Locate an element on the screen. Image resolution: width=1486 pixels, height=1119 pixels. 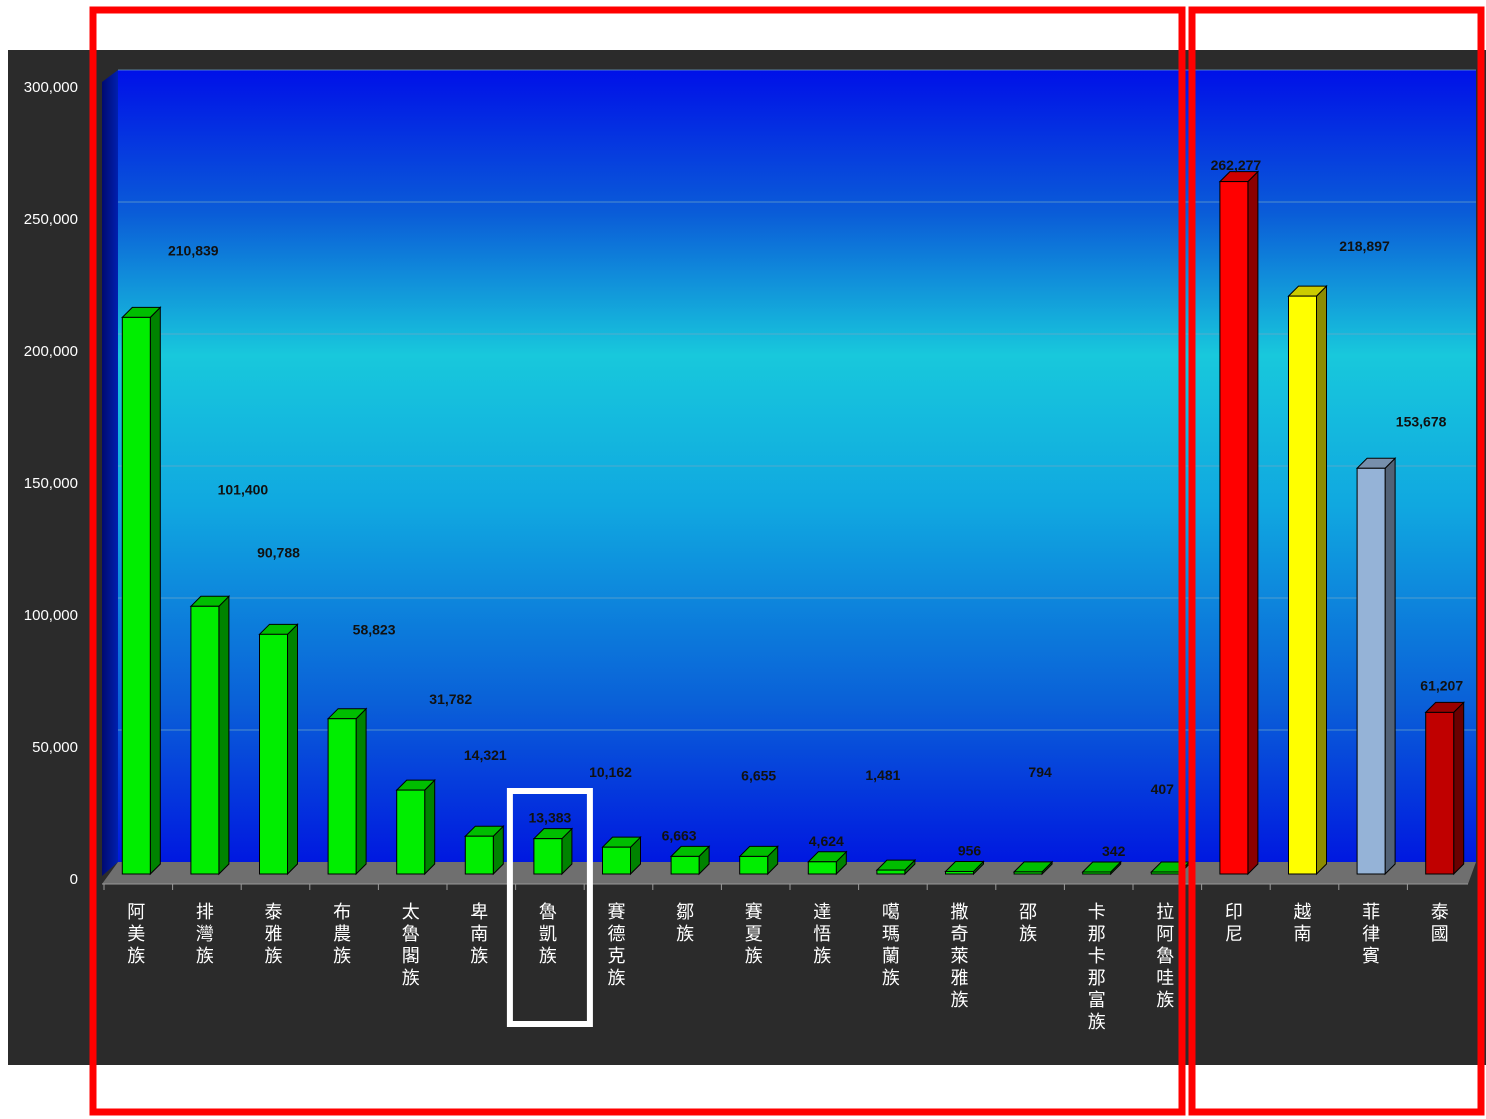
x-tick-label: 撒奇萊雅族 is located at coordinates (960, 956).